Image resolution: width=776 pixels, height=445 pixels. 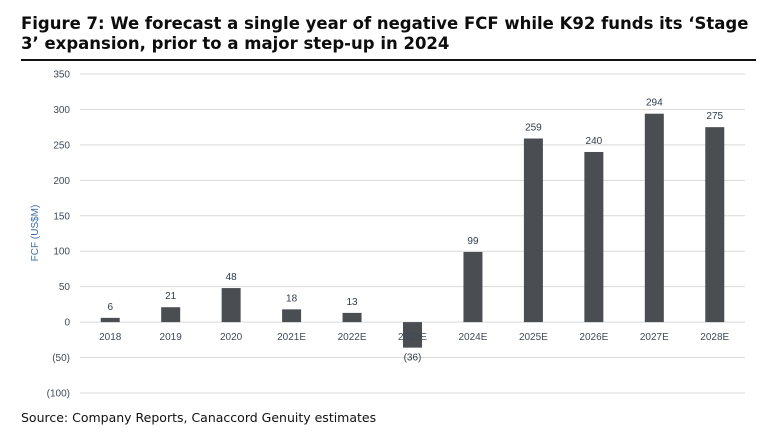 I want to click on y-axis-label: FCF (US$M), so click(x=35, y=233).